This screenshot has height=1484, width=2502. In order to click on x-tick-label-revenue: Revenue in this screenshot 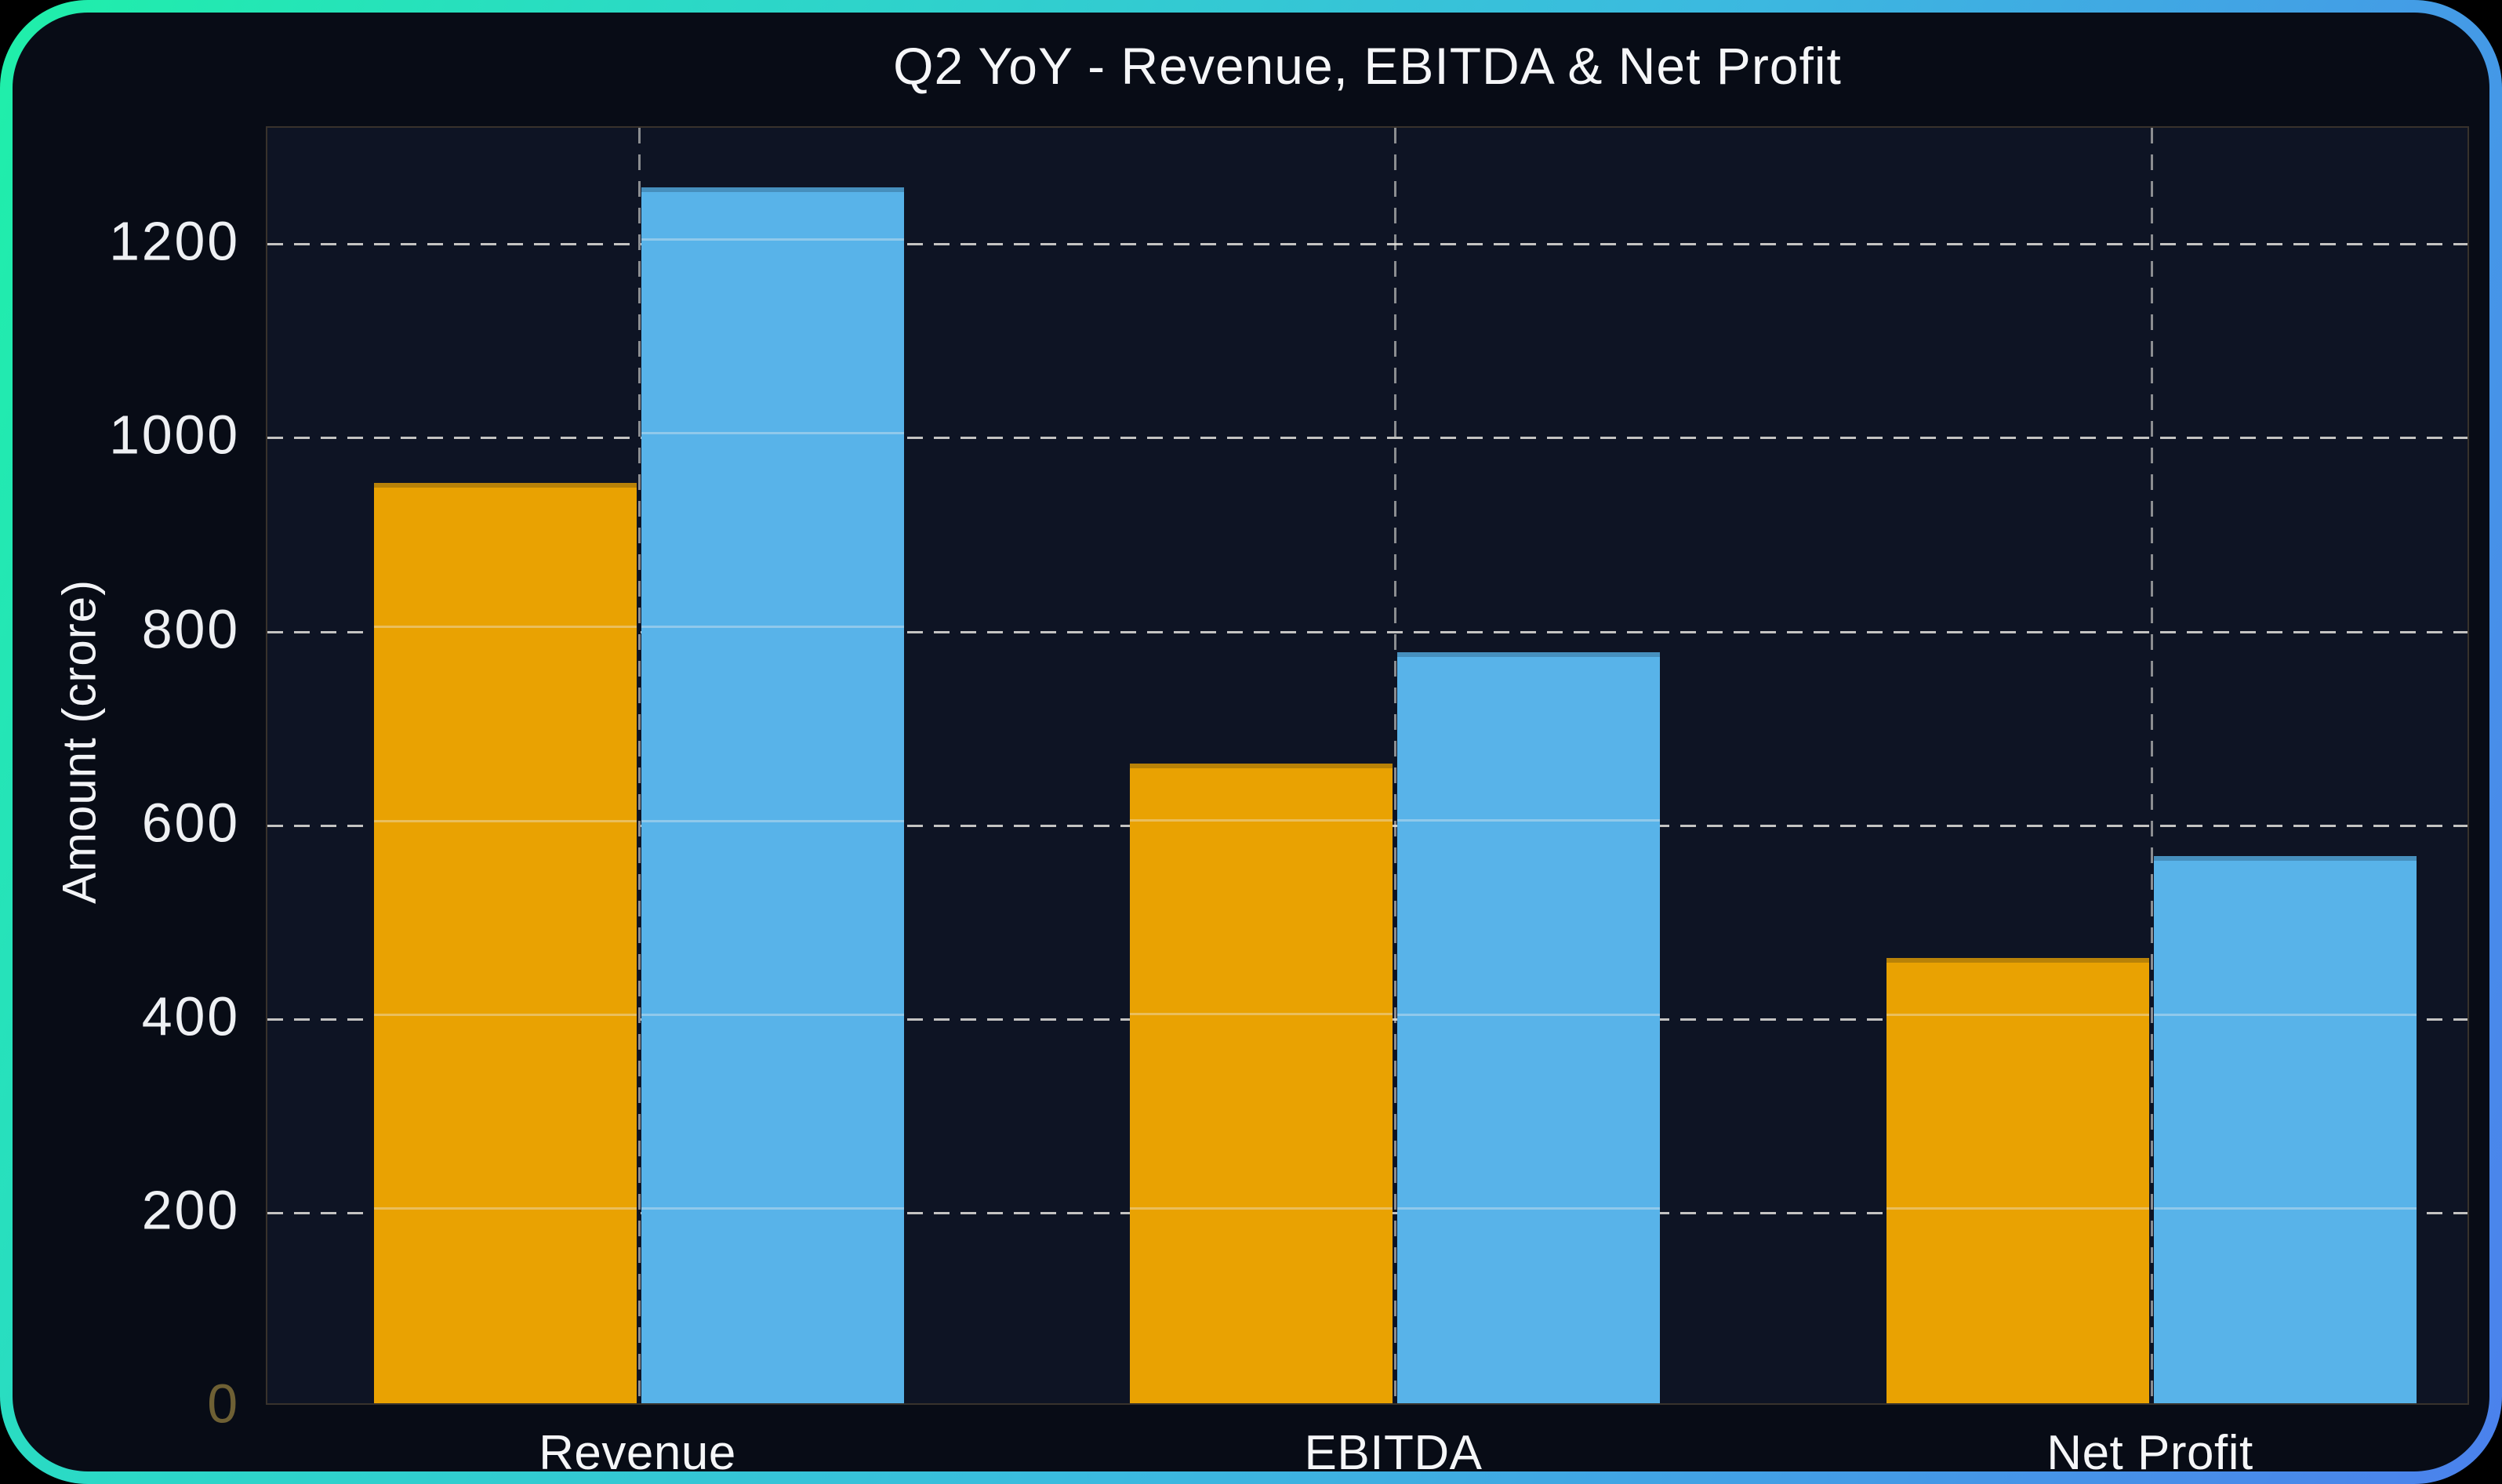, I will do `click(637, 1448)`.